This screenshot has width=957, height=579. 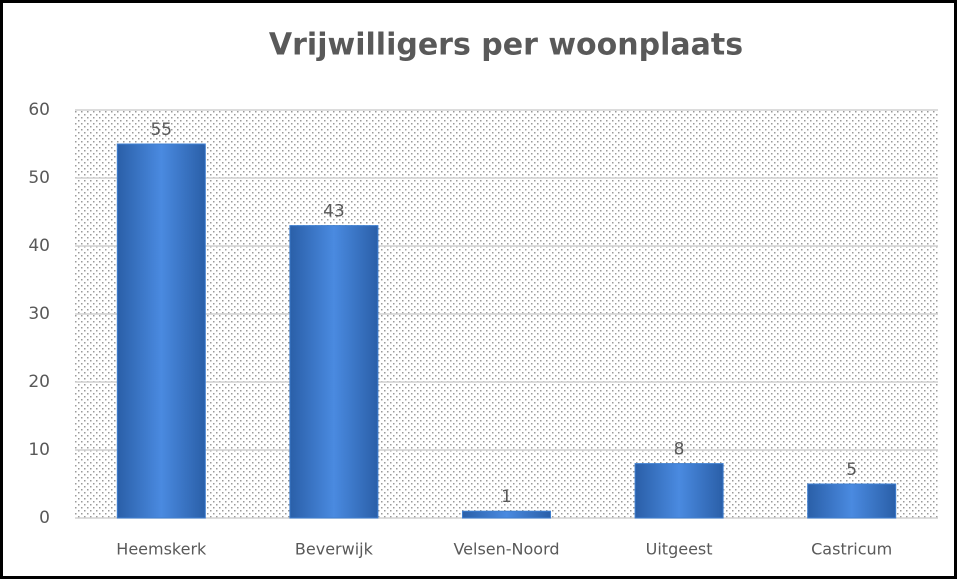 I want to click on data-label: 43, so click(x=334, y=212).